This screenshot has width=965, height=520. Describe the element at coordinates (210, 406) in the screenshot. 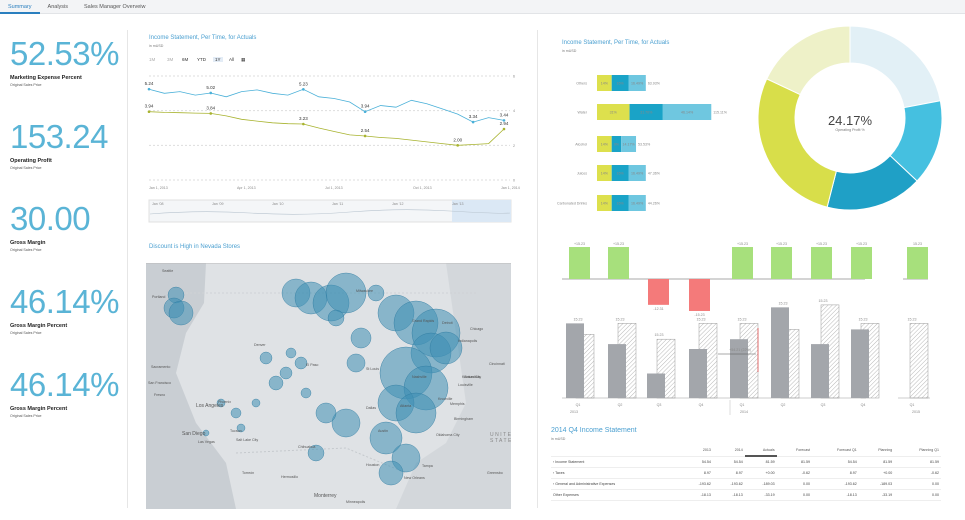

I see `map-place-label: Los Angeles` at that location.